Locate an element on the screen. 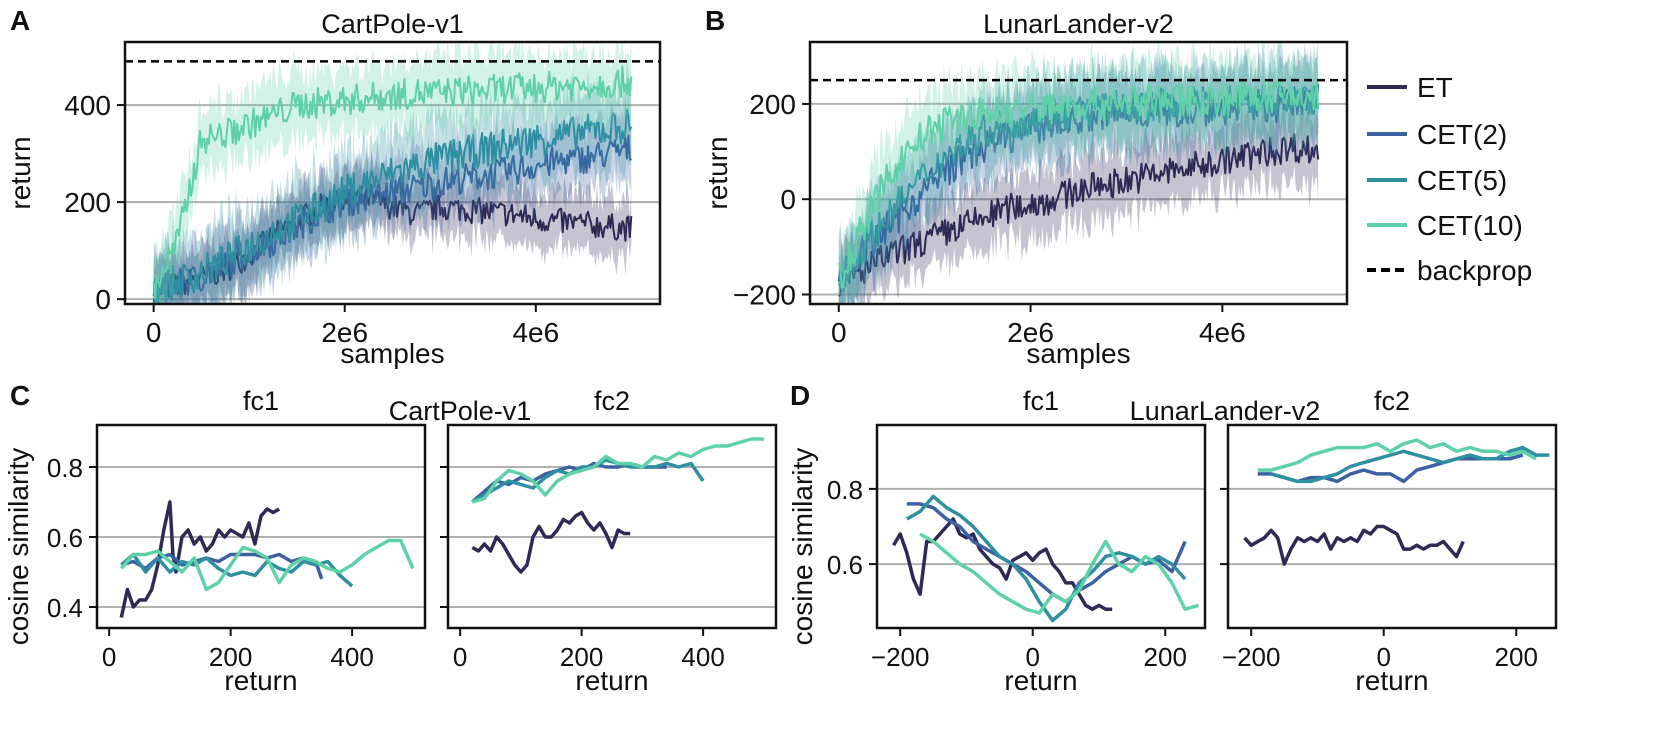  x-tick-label-b-1: 2e6 is located at coordinates (1030, 332).